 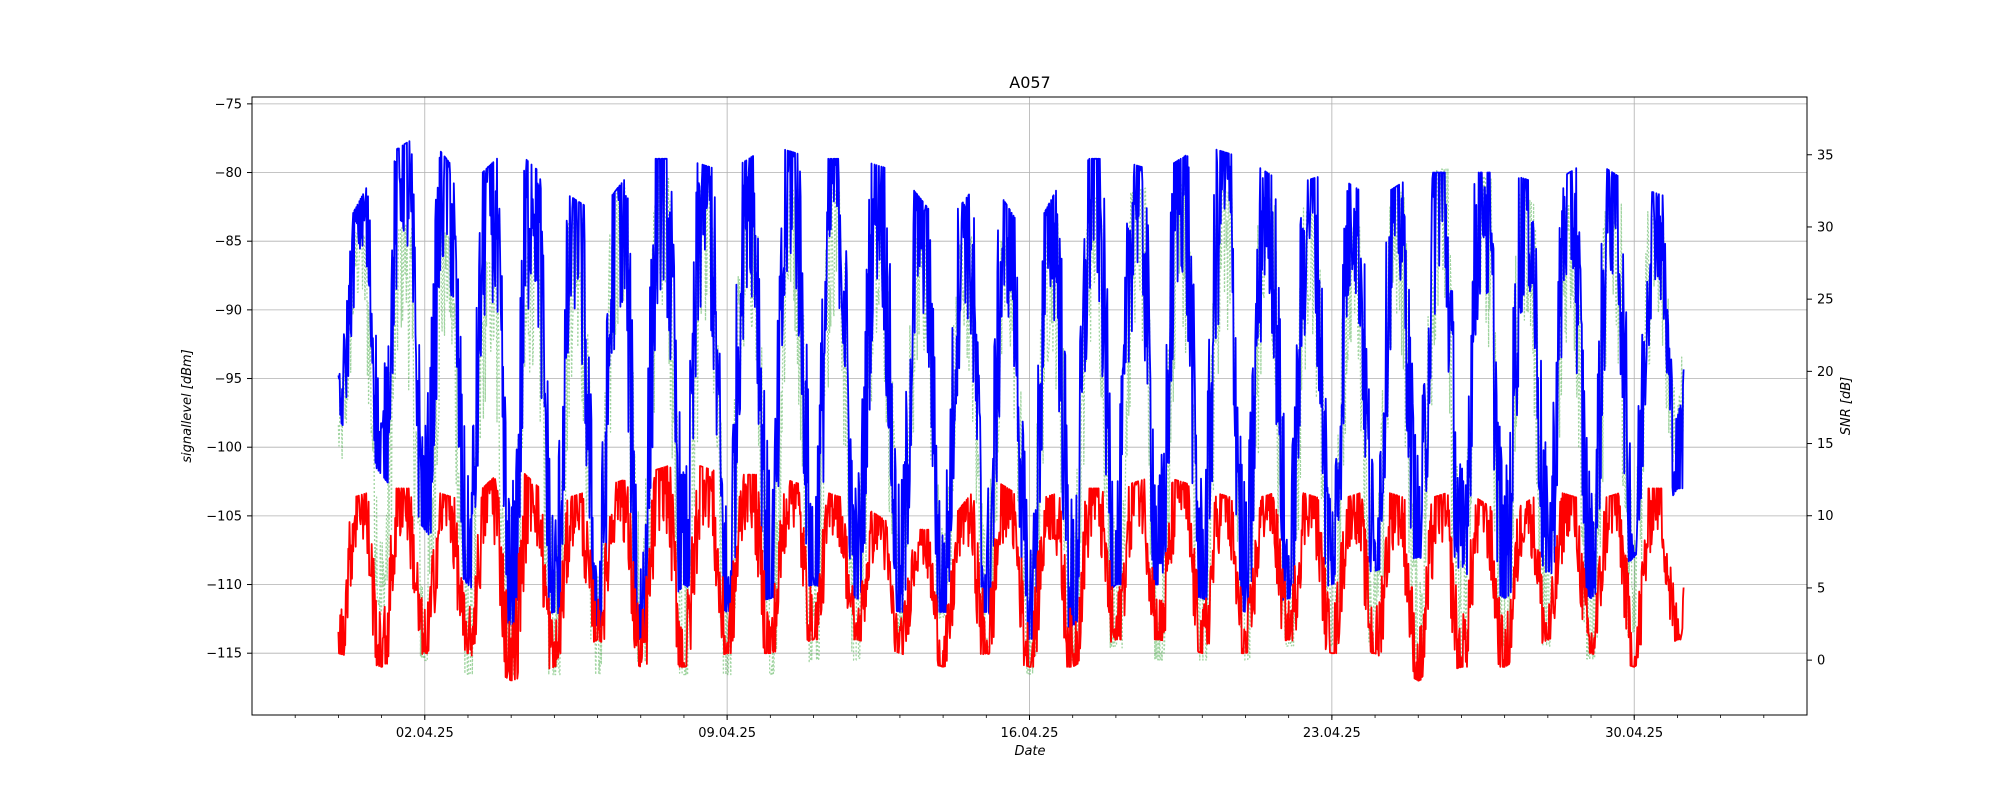 What do you see at coordinates (228, 310) in the screenshot?
I see `y-tick-label: −90` at bounding box center [228, 310].